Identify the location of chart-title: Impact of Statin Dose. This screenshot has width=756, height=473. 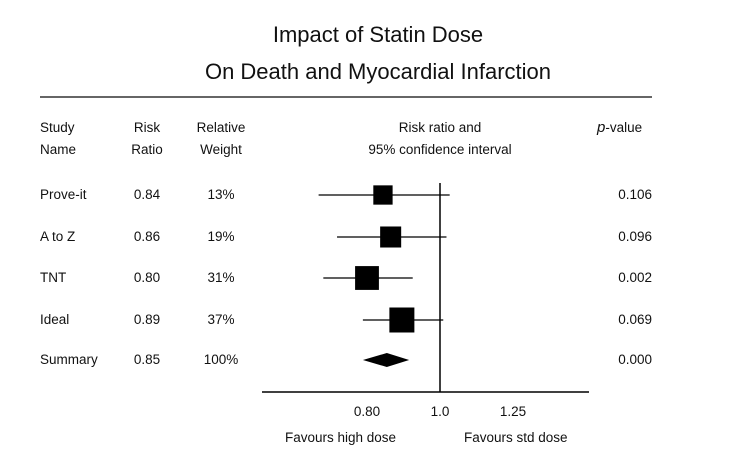
(378, 34).